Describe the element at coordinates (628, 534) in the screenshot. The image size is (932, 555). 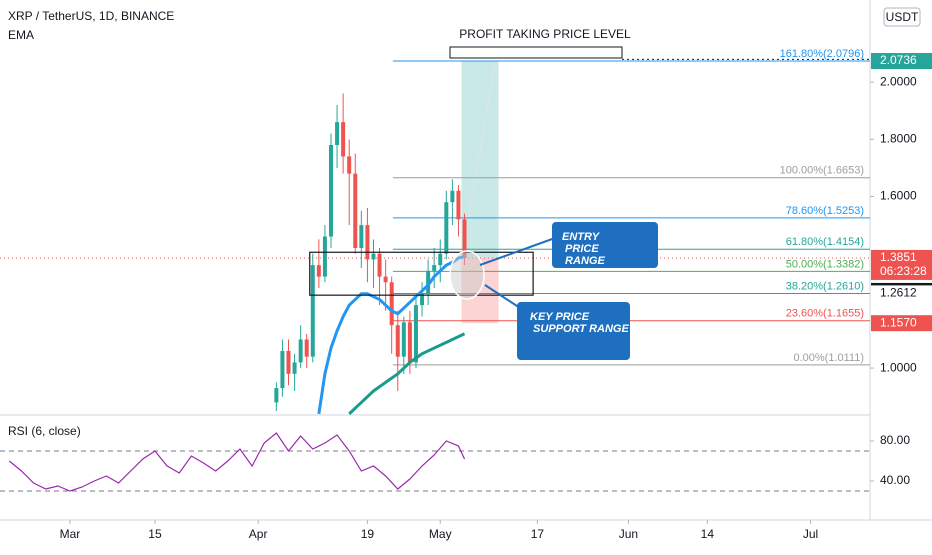
I see `x-tick-label: Jun` at that location.